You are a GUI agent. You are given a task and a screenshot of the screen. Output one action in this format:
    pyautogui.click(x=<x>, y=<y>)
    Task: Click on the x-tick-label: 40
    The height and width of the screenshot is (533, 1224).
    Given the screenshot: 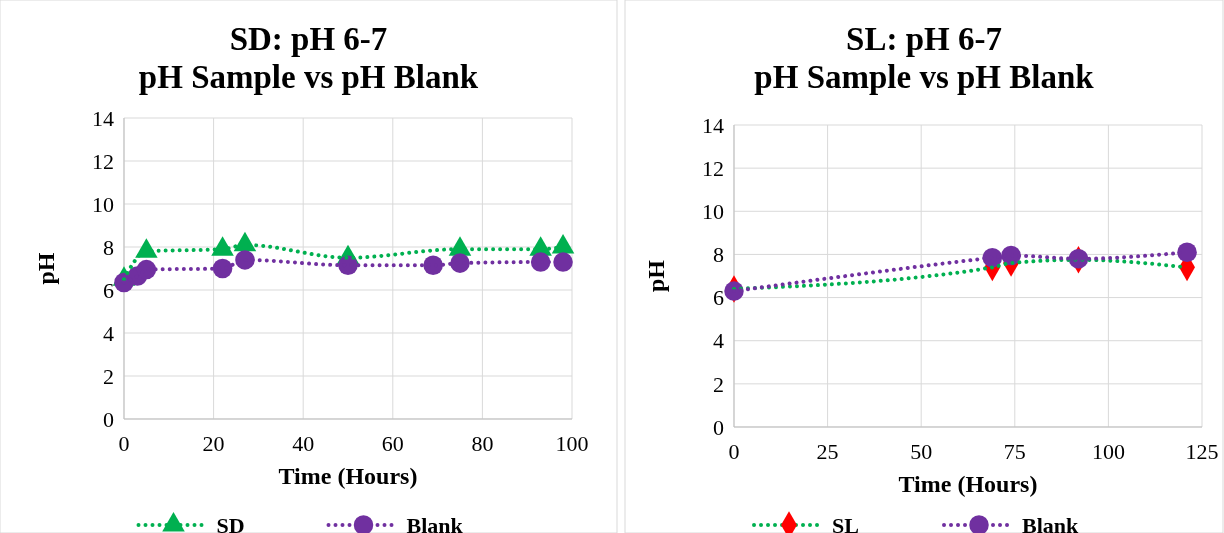 What is the action you would take?
    pyautogui.click(x=303, y=443)
    